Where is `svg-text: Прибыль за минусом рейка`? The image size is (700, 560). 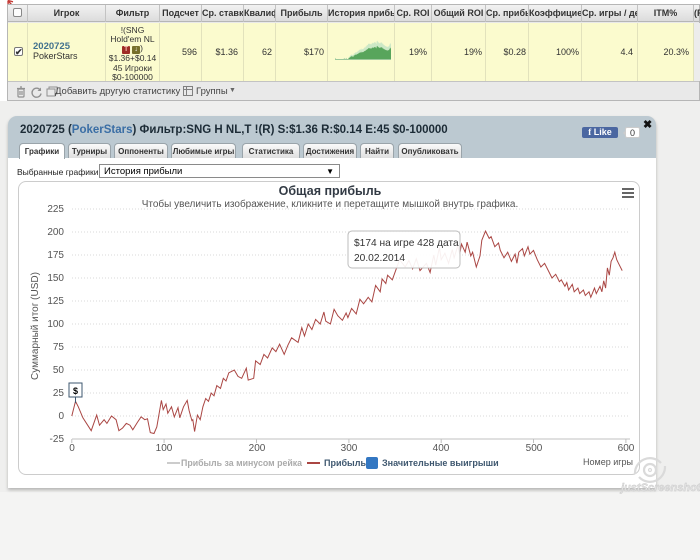
svg-text: Прибыль за минусом рейка is located at coordinates (241, 463).